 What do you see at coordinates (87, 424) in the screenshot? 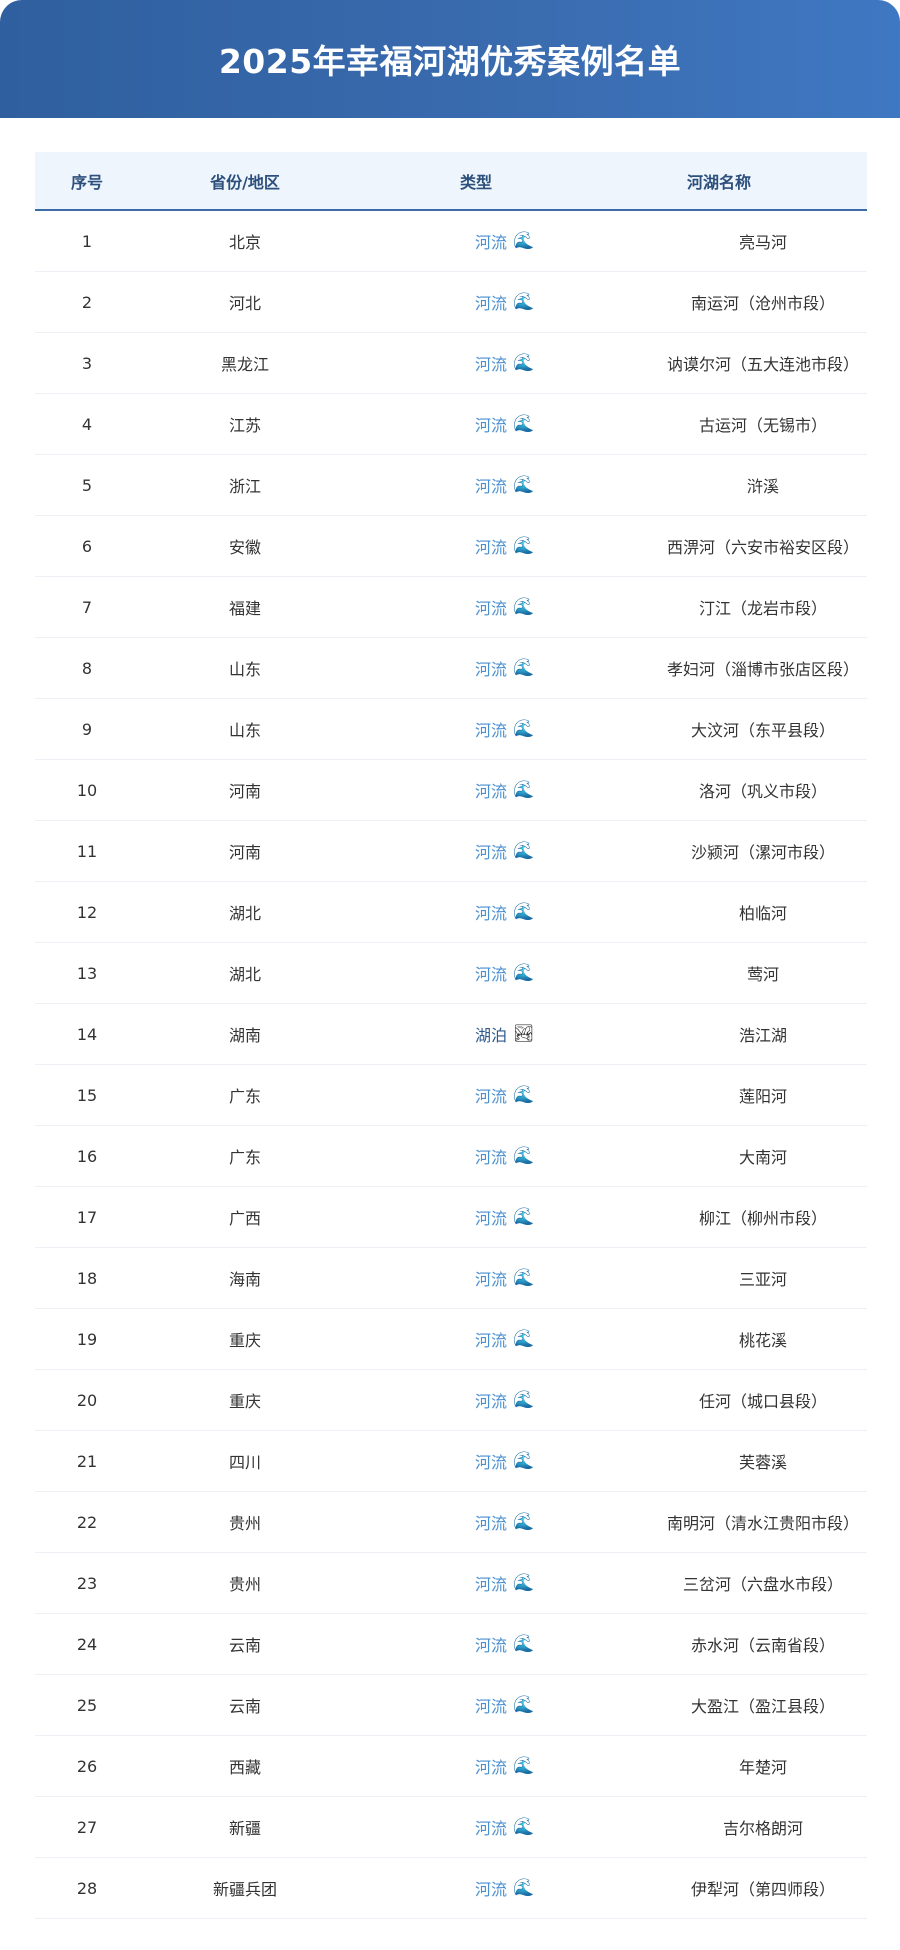
I see `row-no: 4` at bounding box center [87, 424].